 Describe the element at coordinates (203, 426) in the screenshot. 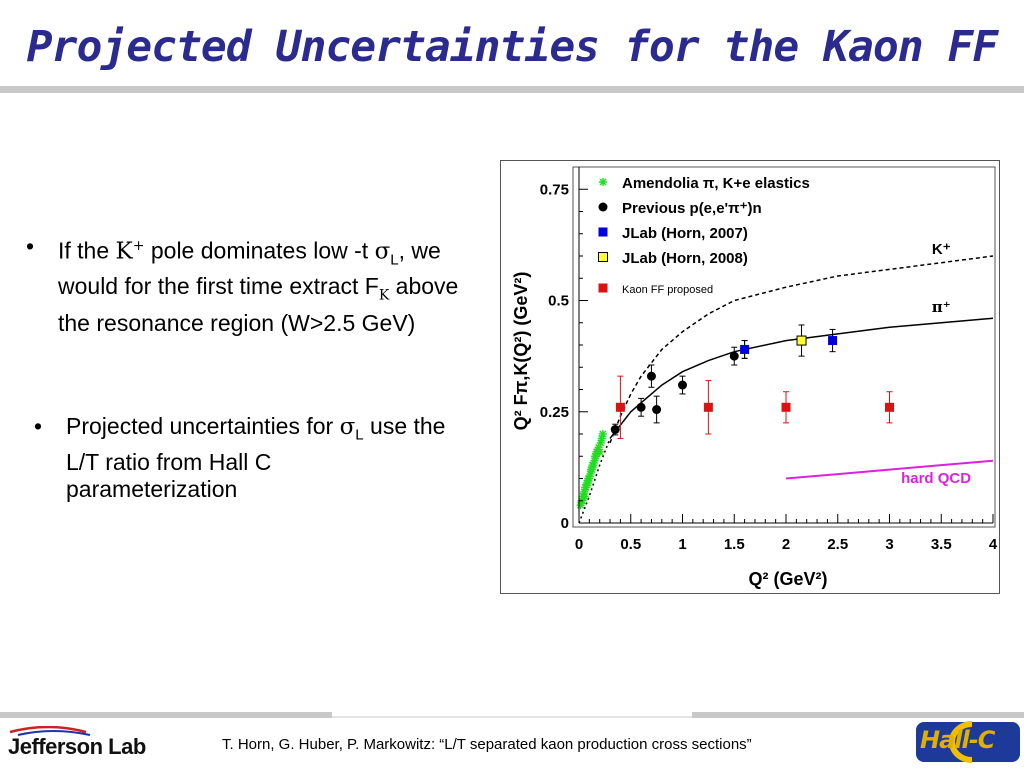

I see `bullet-2-text-a: Projected uncertainties for` at that location.